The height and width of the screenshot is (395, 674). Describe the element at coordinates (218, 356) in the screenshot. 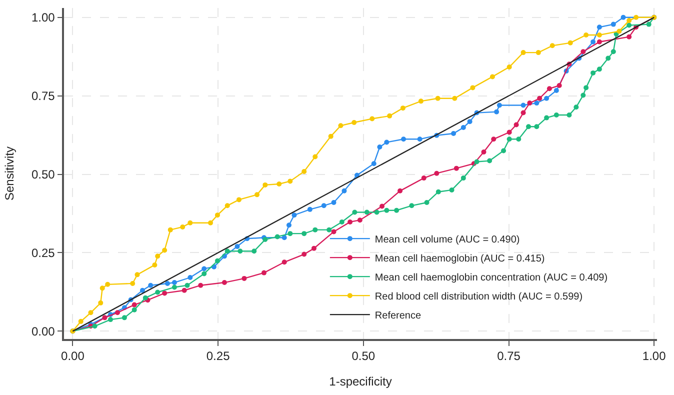

I see `x-tick-label: 0.25` at that location.